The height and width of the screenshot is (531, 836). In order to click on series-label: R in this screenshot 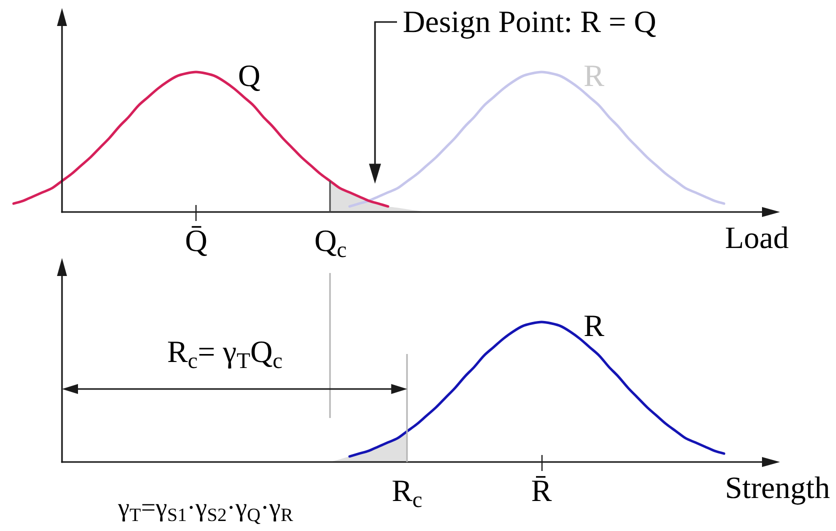, I will do `click(594, 326)`.